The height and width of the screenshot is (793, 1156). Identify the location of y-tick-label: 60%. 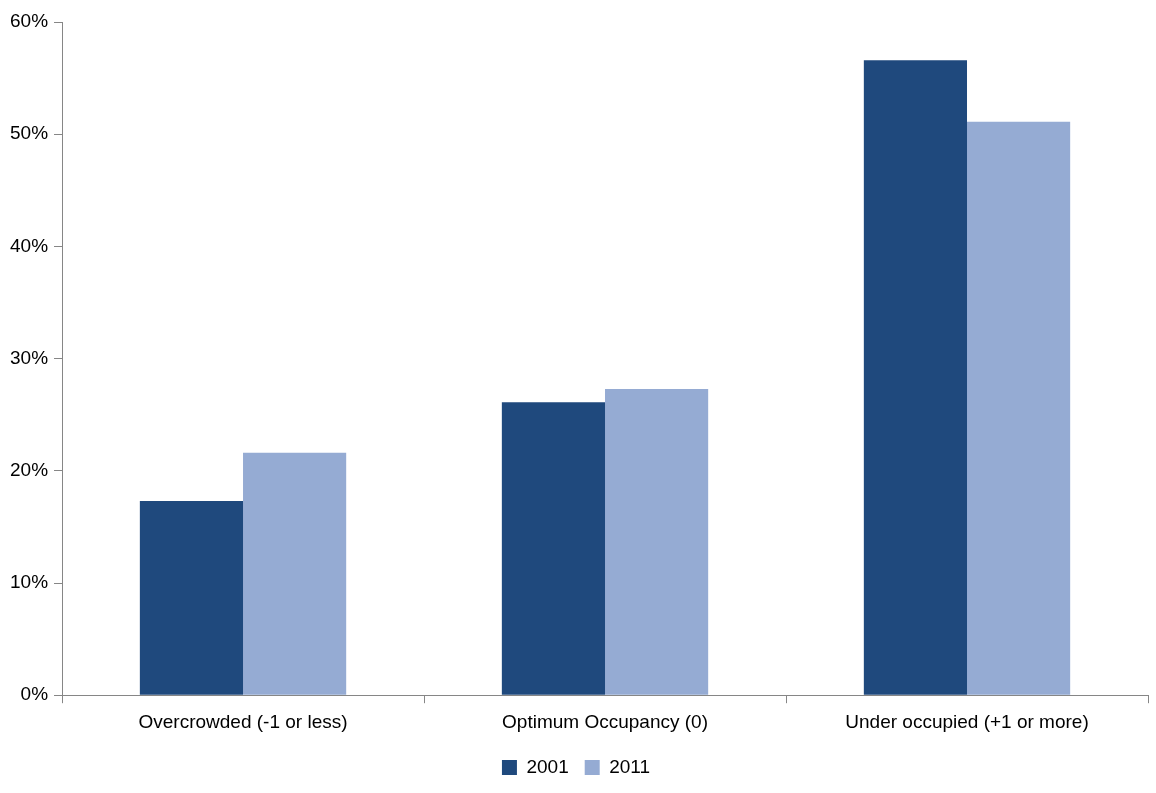
(29, 21).